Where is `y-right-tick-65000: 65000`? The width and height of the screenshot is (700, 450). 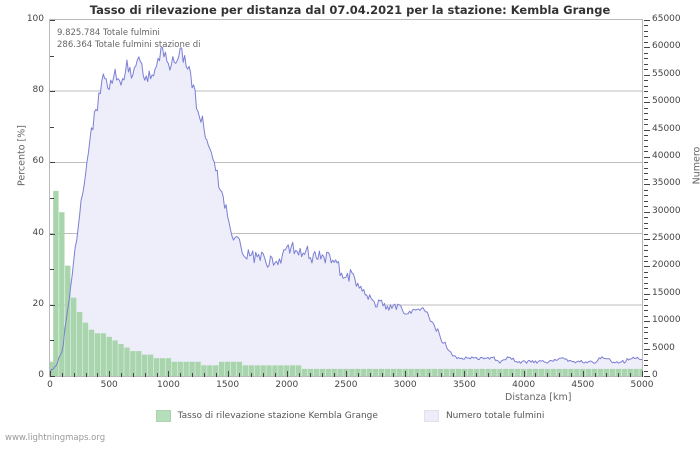
y-right-tick-65000: 65000 is located at coordinates (666, 19).